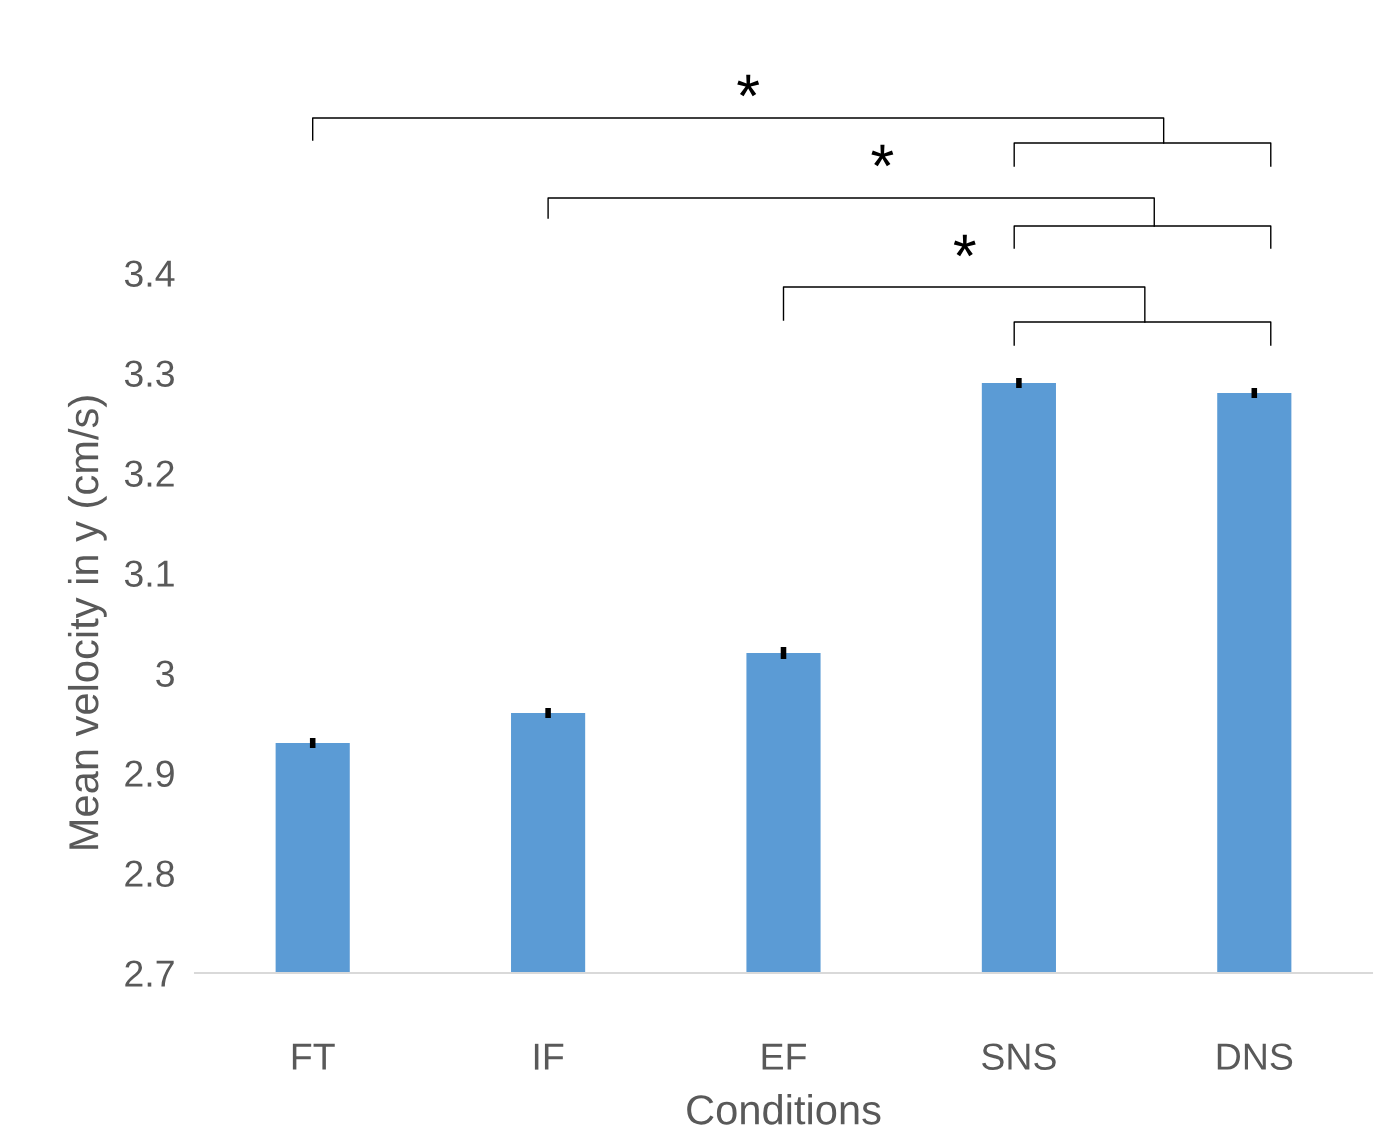  What do you see at coordinates (784, 1056) in the screenshot?
I see `x-tick-label: EF` at bounding box center [784, 1056].